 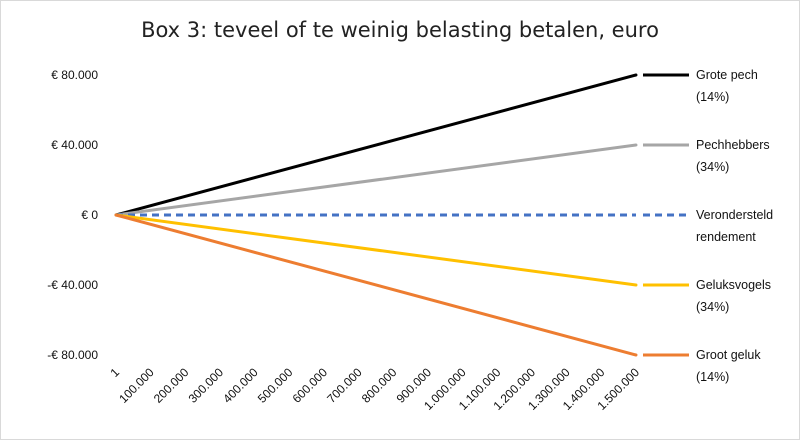 I want to click on y-axis-labels: € 80.000 € 40.000 € 0 -€ 40.000 -€ 80.000, so click(x=72, y=215).